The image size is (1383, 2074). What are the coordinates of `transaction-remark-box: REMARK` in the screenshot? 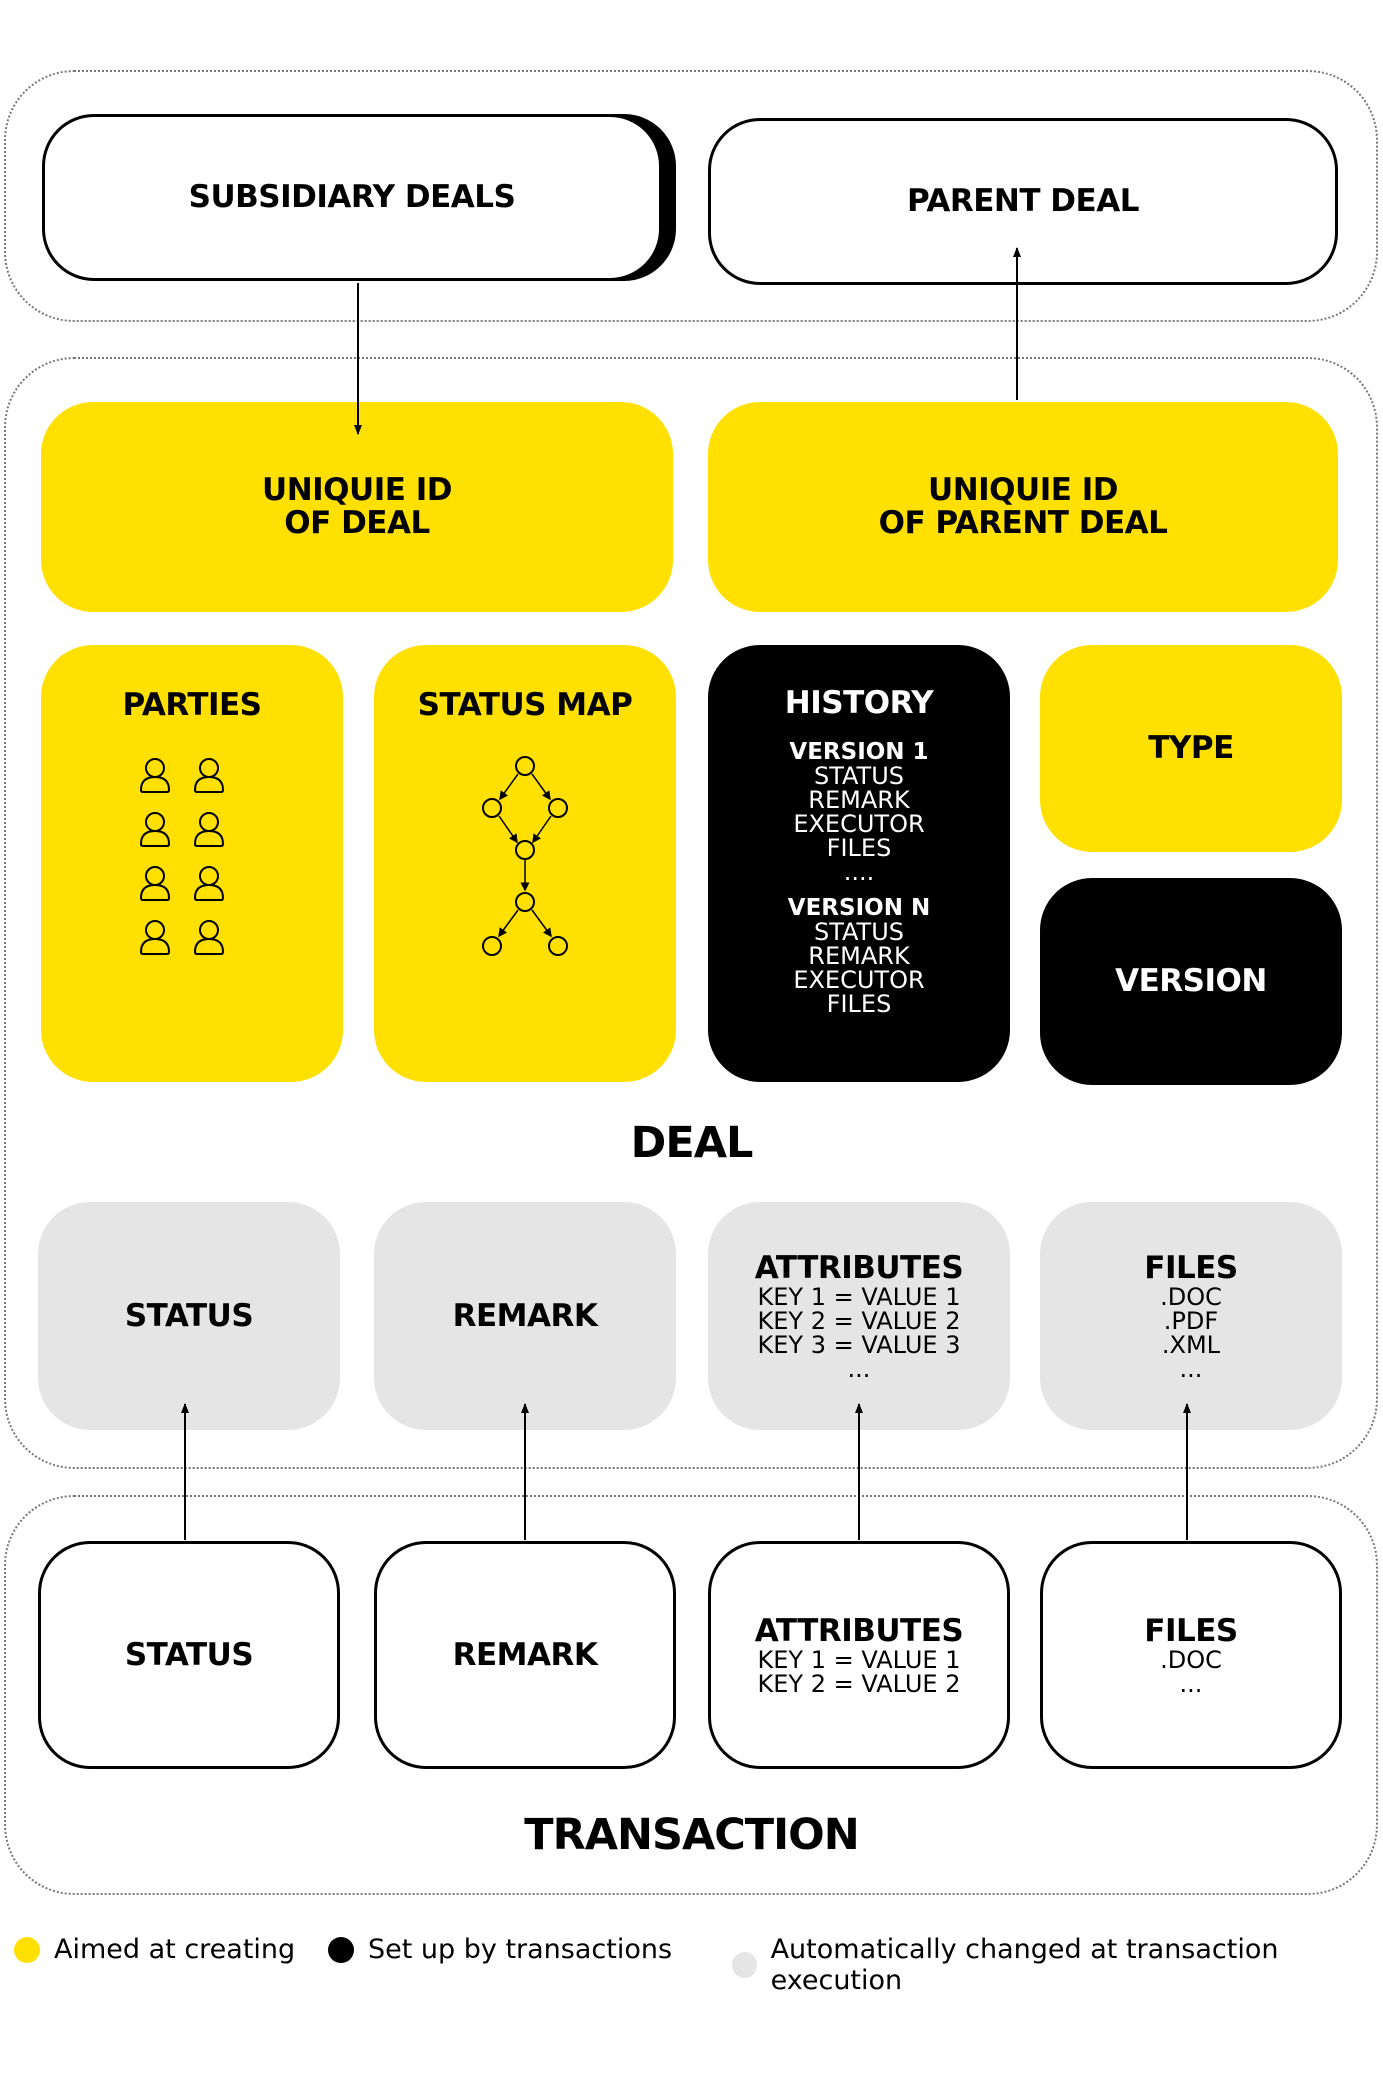 It's located at (525, 1655).